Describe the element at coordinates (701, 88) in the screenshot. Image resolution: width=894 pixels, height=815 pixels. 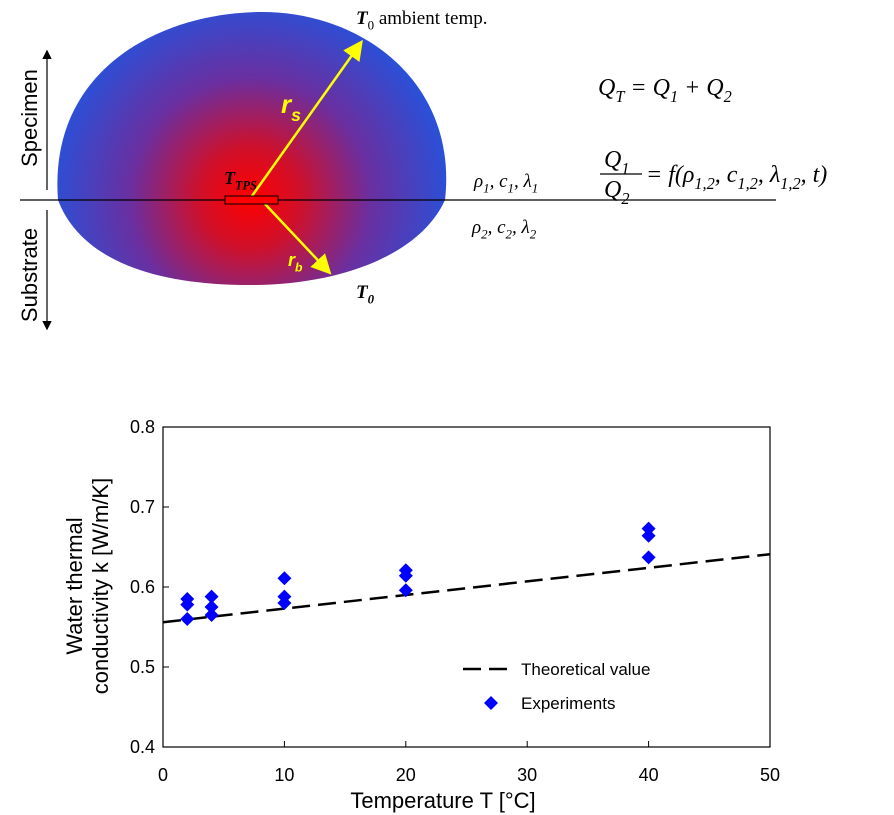
I see `equation-total-part: + Q` at that location.